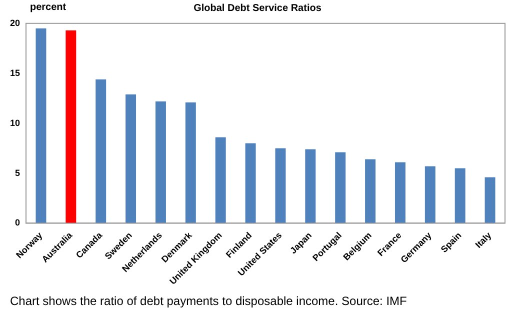  I want to click on chart-title: Global Debt Service Ratios, so click(258, 8).